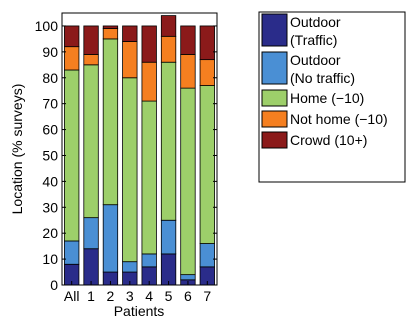 Image resolution: width=409 pixels, height=320 pixels. Describe the element at coordinates (168, 237) in the screenshot. I see `bar-segment-5-s1` at that location.